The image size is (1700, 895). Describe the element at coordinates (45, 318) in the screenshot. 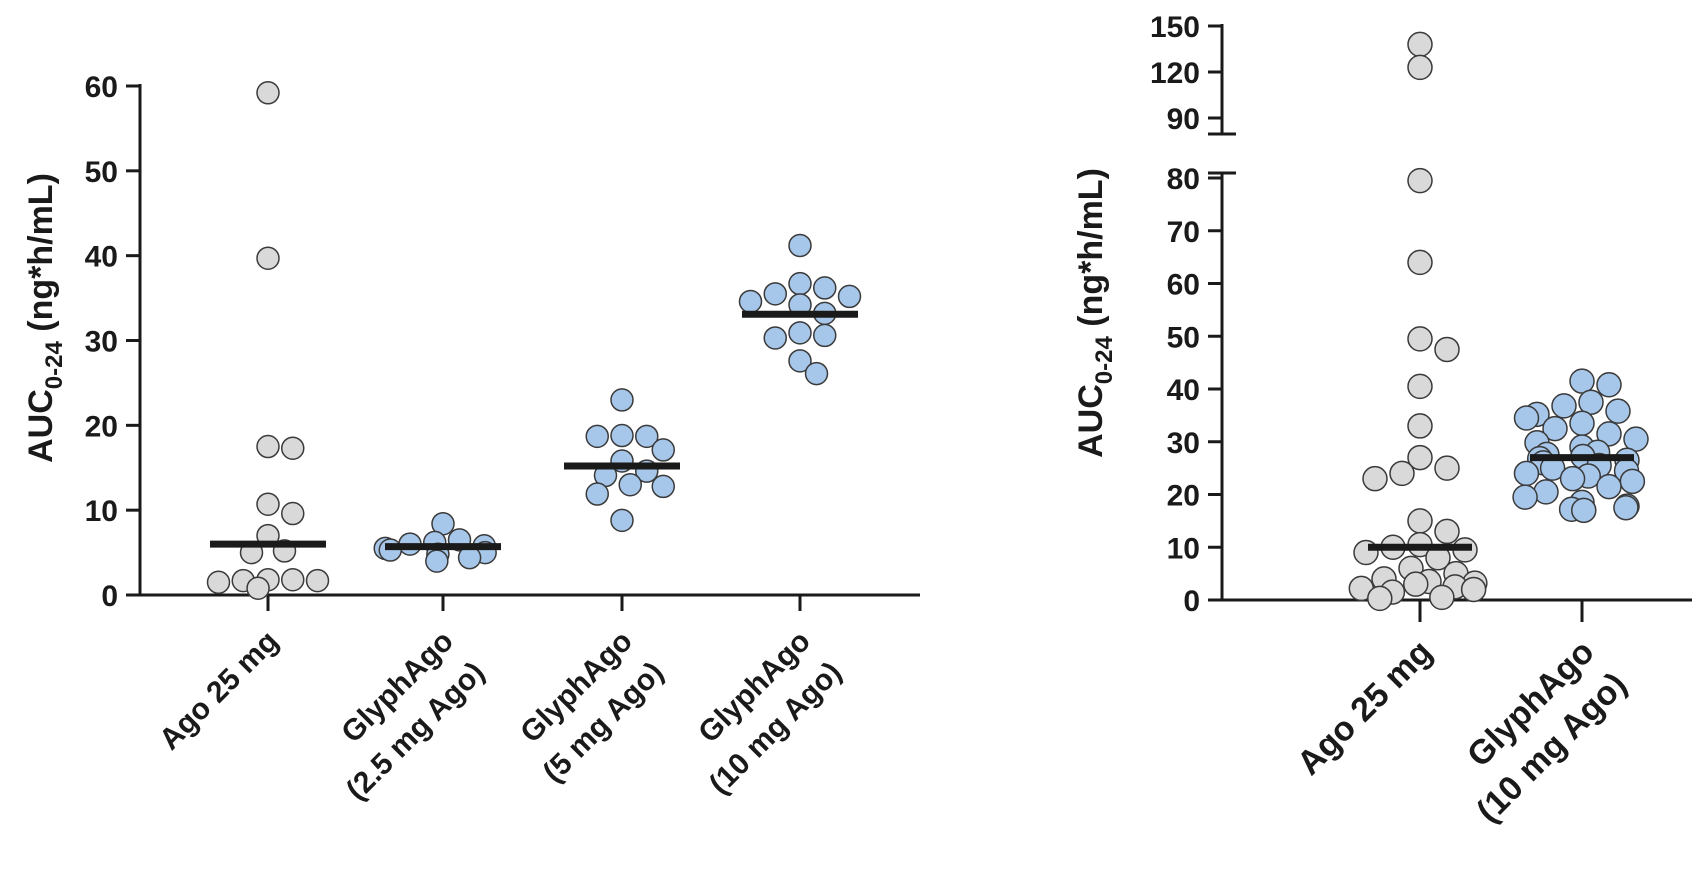

I see `left-y-axis-title: AUC0-24 (ng*h/mL)` at that location.